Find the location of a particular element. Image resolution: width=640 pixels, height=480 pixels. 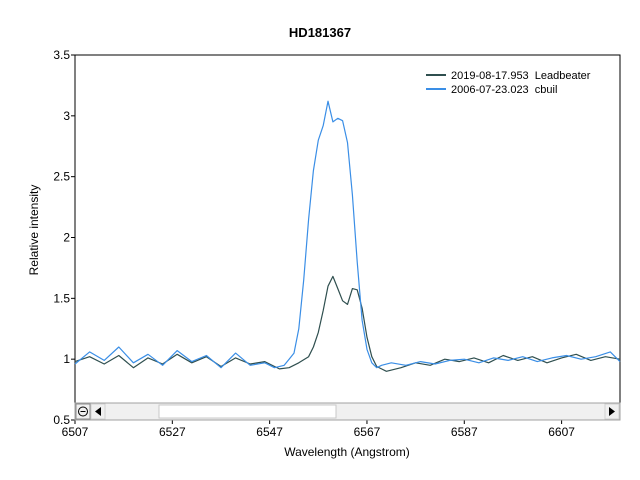

y-tick-label: 3 is located at coordinates (66, 116).